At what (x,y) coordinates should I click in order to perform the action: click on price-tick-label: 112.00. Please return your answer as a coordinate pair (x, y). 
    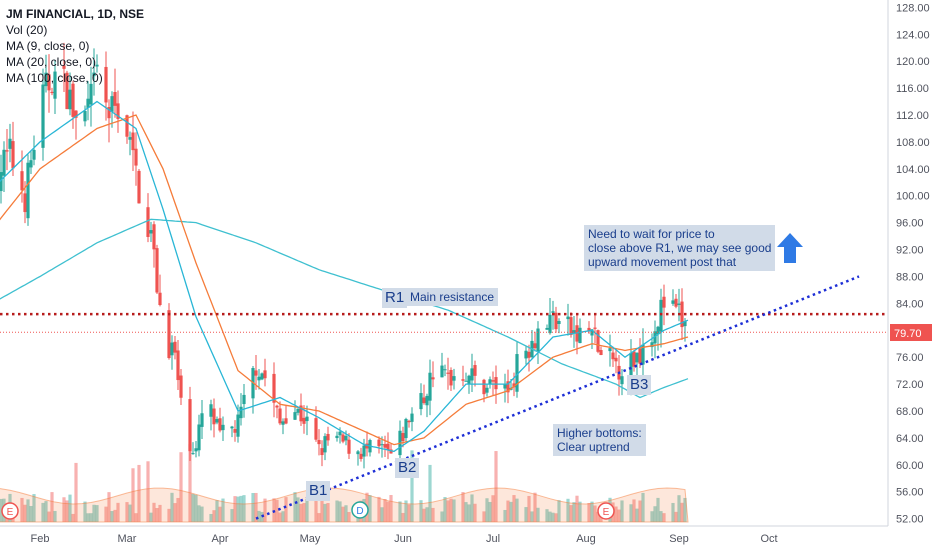
    Looking at the image, I should click on (912, 116).